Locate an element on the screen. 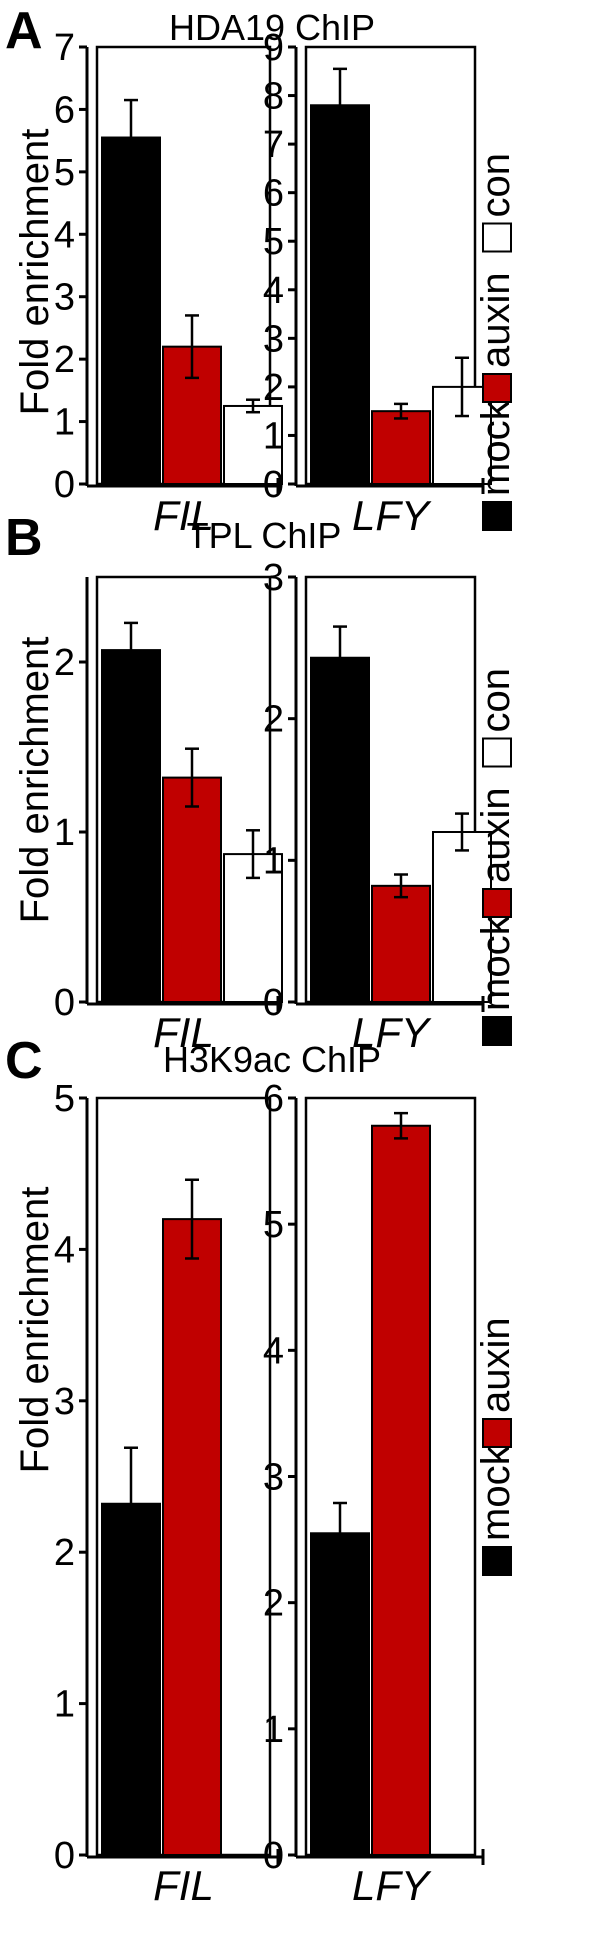  subplot-fil: 0 1 2 3 4 5 6 7 FIL is located at coordinates (168, 283).